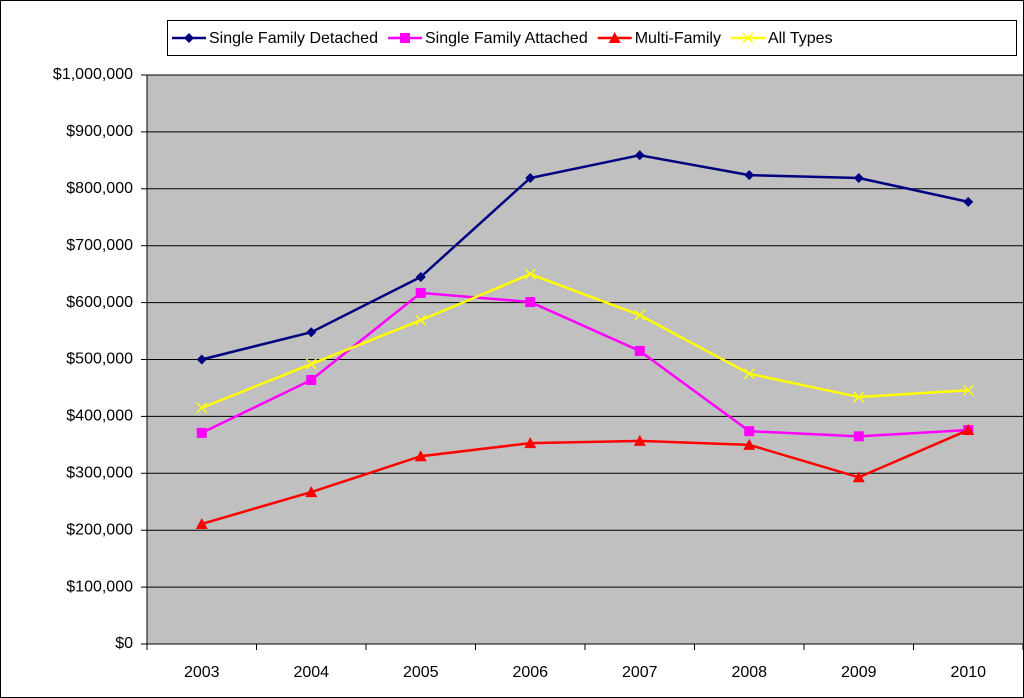 Image resolution: width=1024 pixels, height=698 pixels. I want to click on x-tick-label: 2008, so click(749, 672).